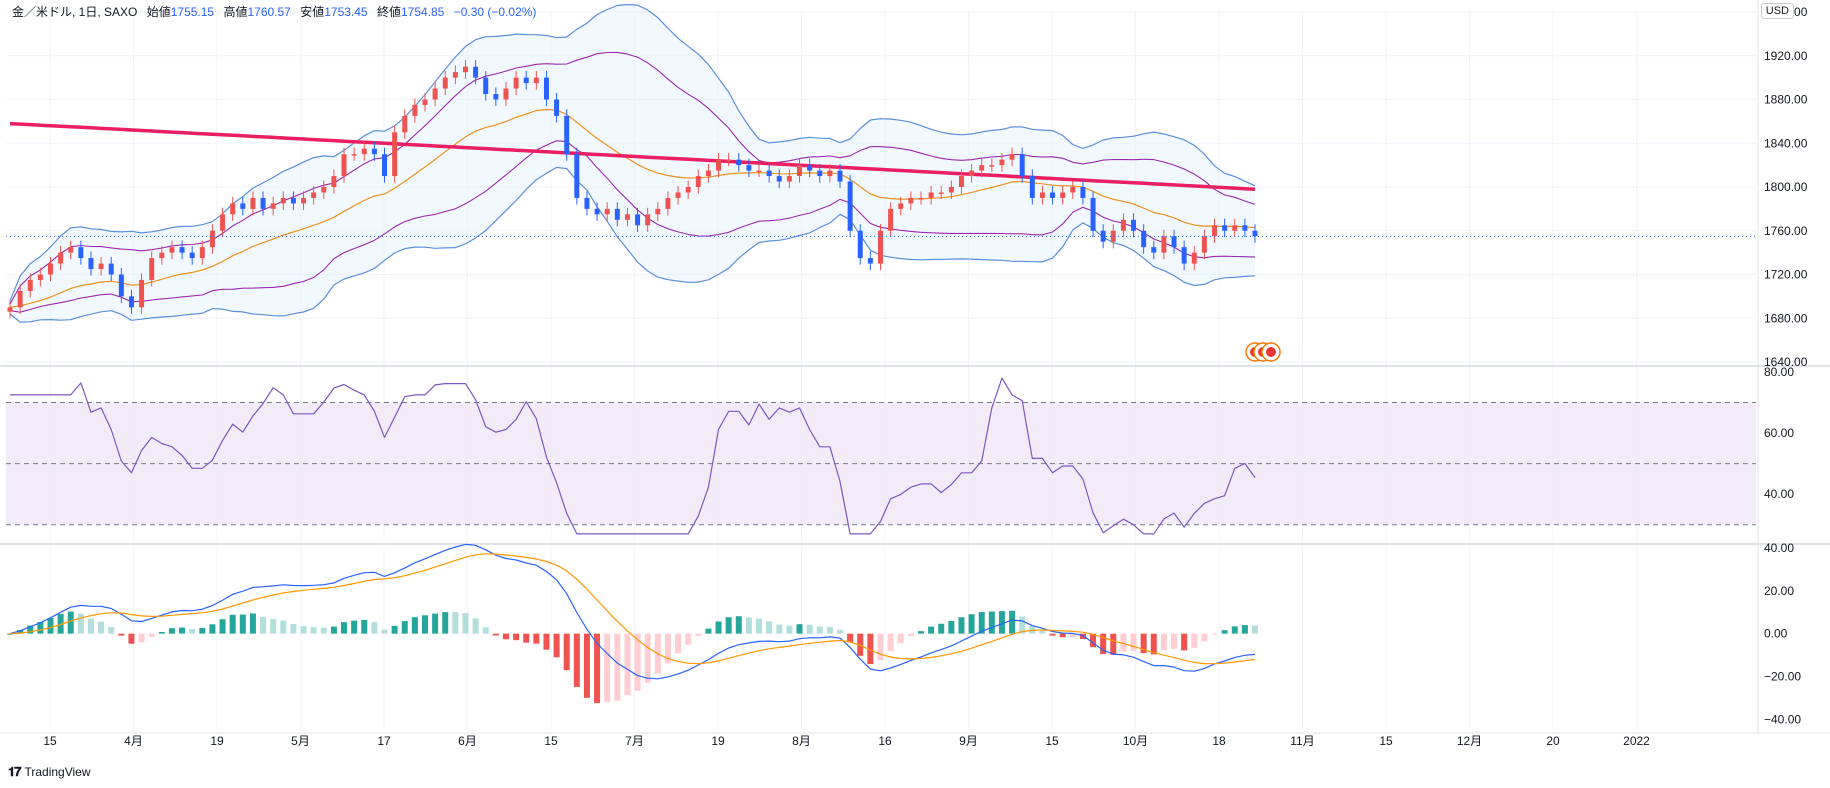 This screenshot has width=1830, height=788. I want to click on macd-tick-label: 20.00, so click(1779, 591).